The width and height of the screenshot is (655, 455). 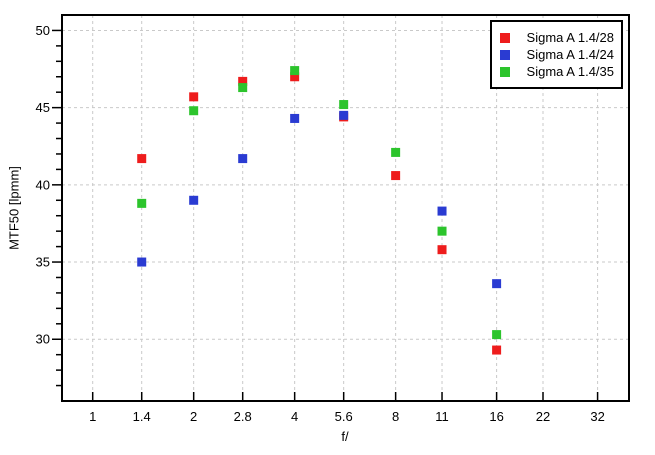 What do you see at coordinates (43, 184) in the screenshot?
I see `y-tick-label: 40` at bounding box center [43, 184].